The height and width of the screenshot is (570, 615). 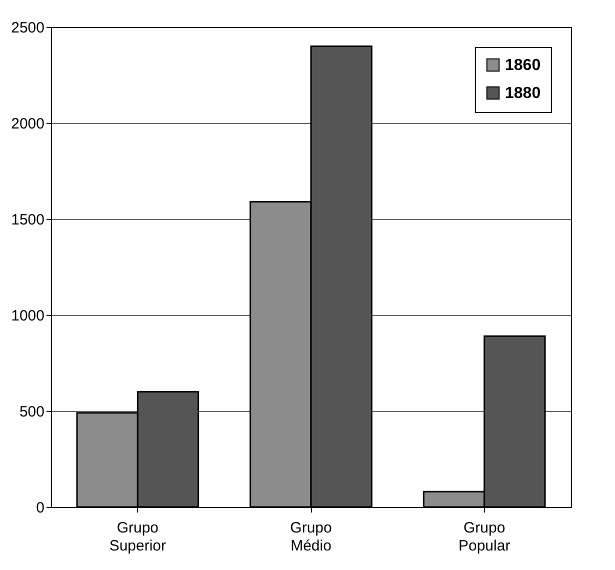 What do you see at coordinates (27, 220) in the screenshot?
I see `y-tick-label: 1500` at bounding box center [27, 220].